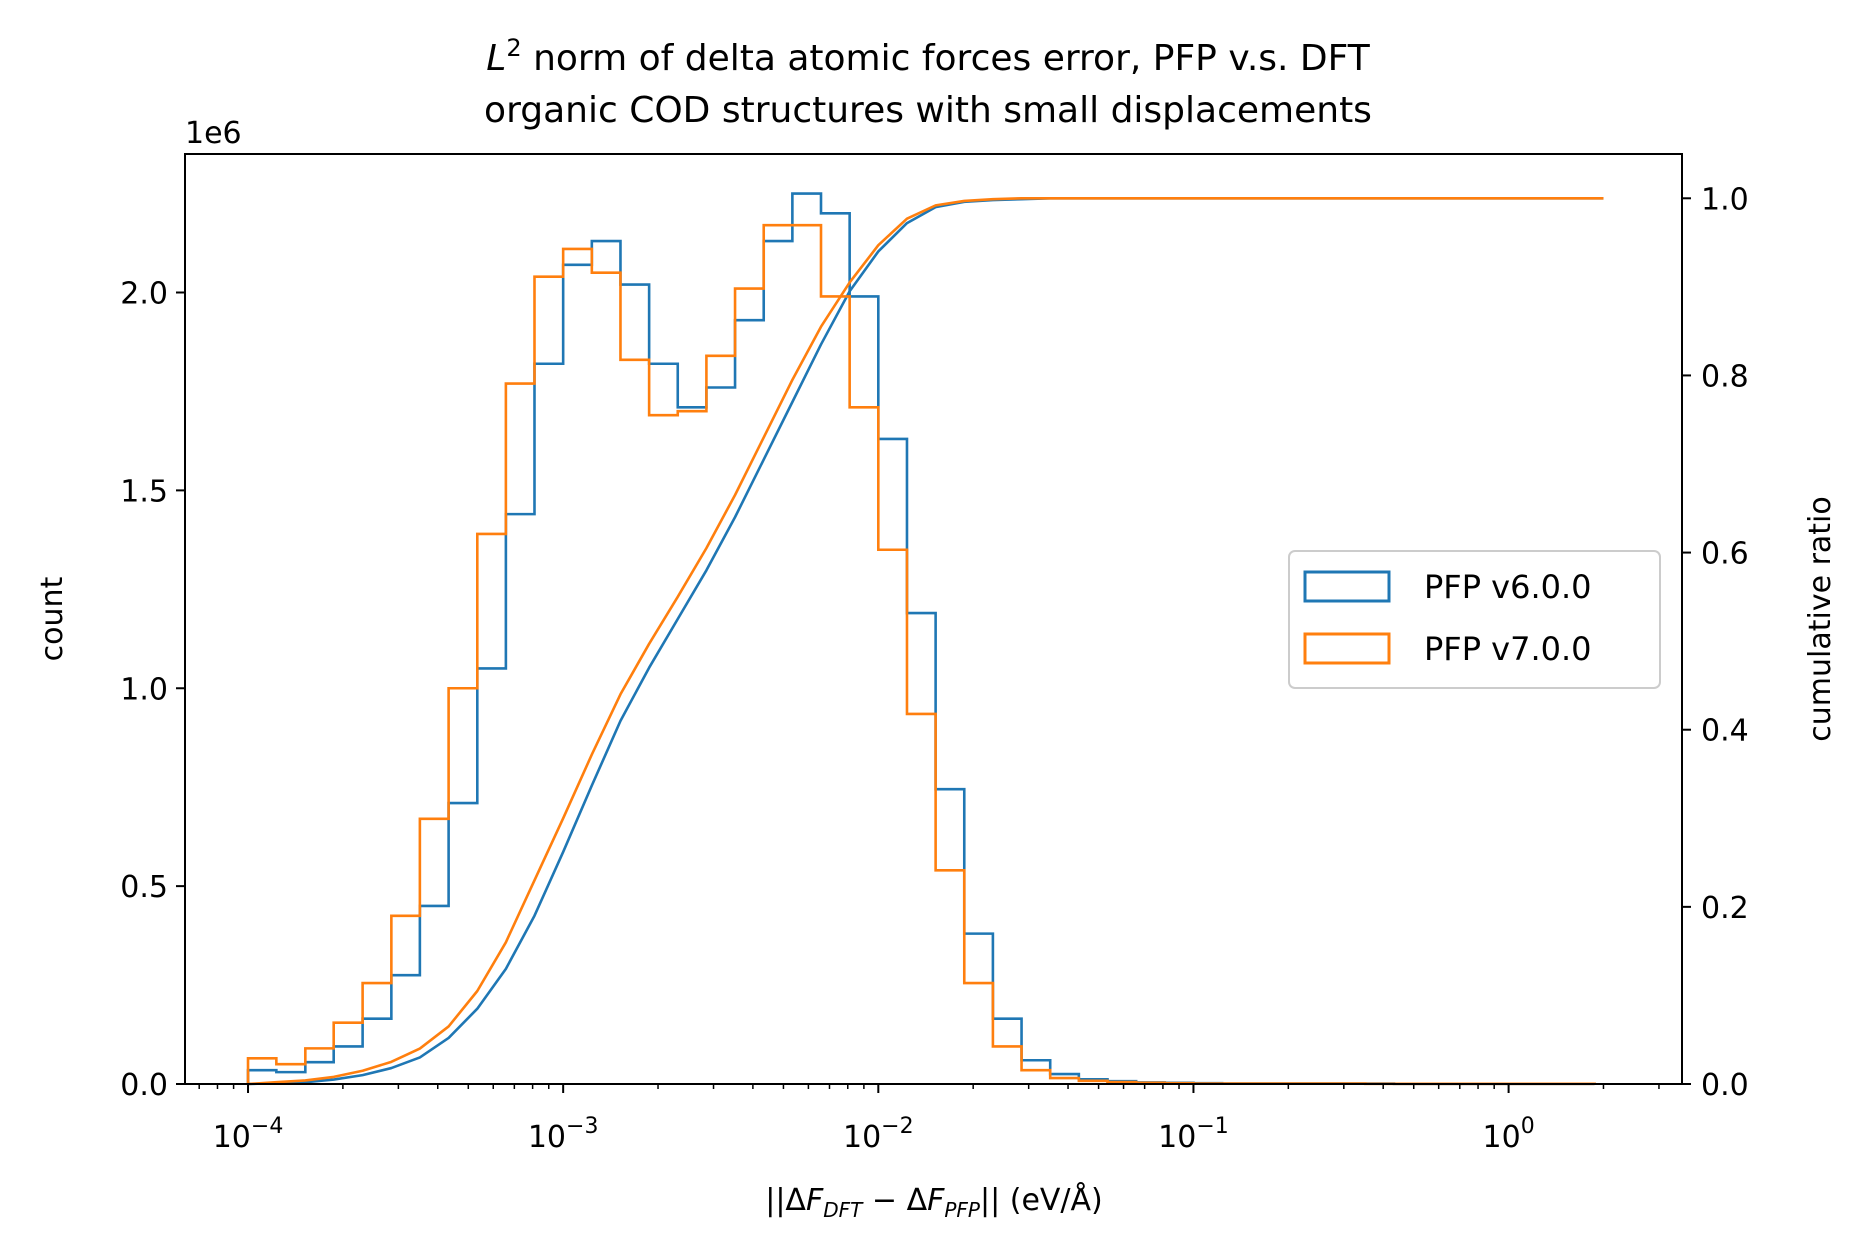  What do you see at coordinates (1725, 1085) in the screenshot?
I see `y-right-tick-label: 0.0` at bounding box center [1725, 1085].